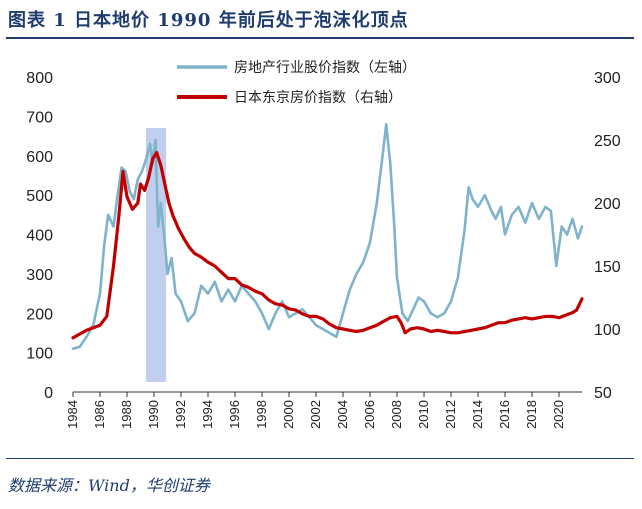  What do you see at coordinates (288, 414) in the screenshot?
I see `x-tick-label: 2000` at bounding box center [288, 414].